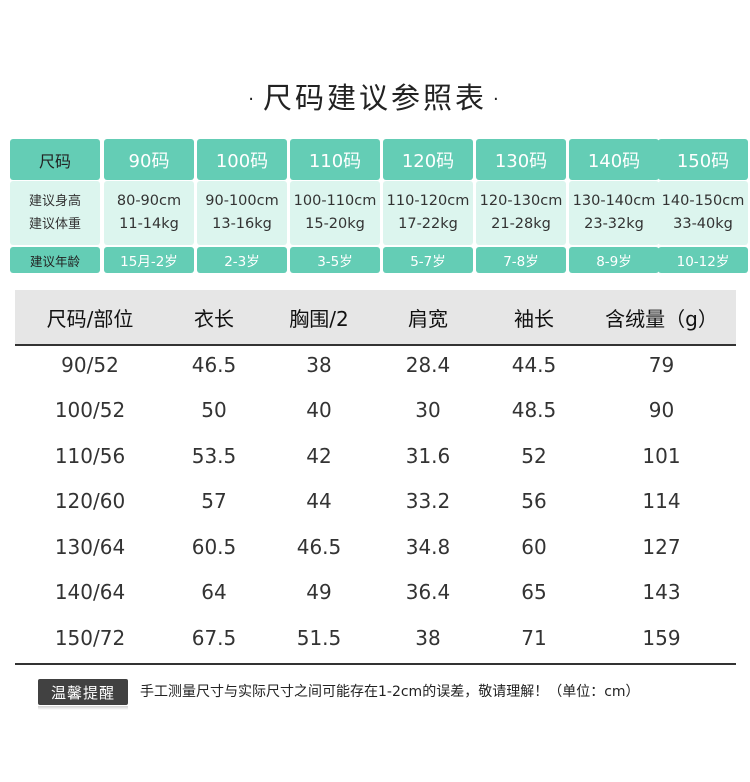 The image size is (750, 782). Describe the element at coordinates (428, 455) in the screenshot. I see `table-cell: 31.6` at that location.